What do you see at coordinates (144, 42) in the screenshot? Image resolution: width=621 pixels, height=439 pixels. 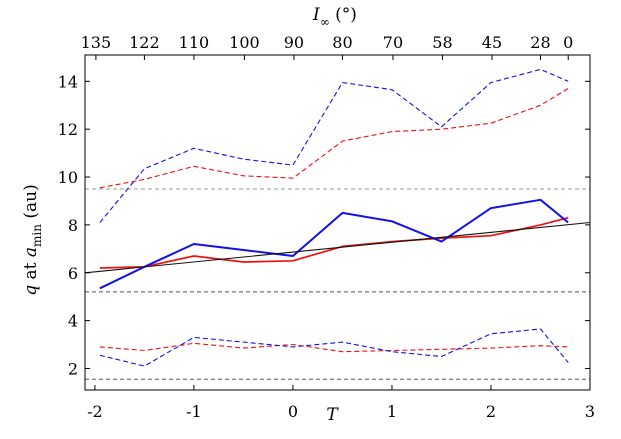 I see `top-tick-label-1: 122` at bounding box center [144, 42].